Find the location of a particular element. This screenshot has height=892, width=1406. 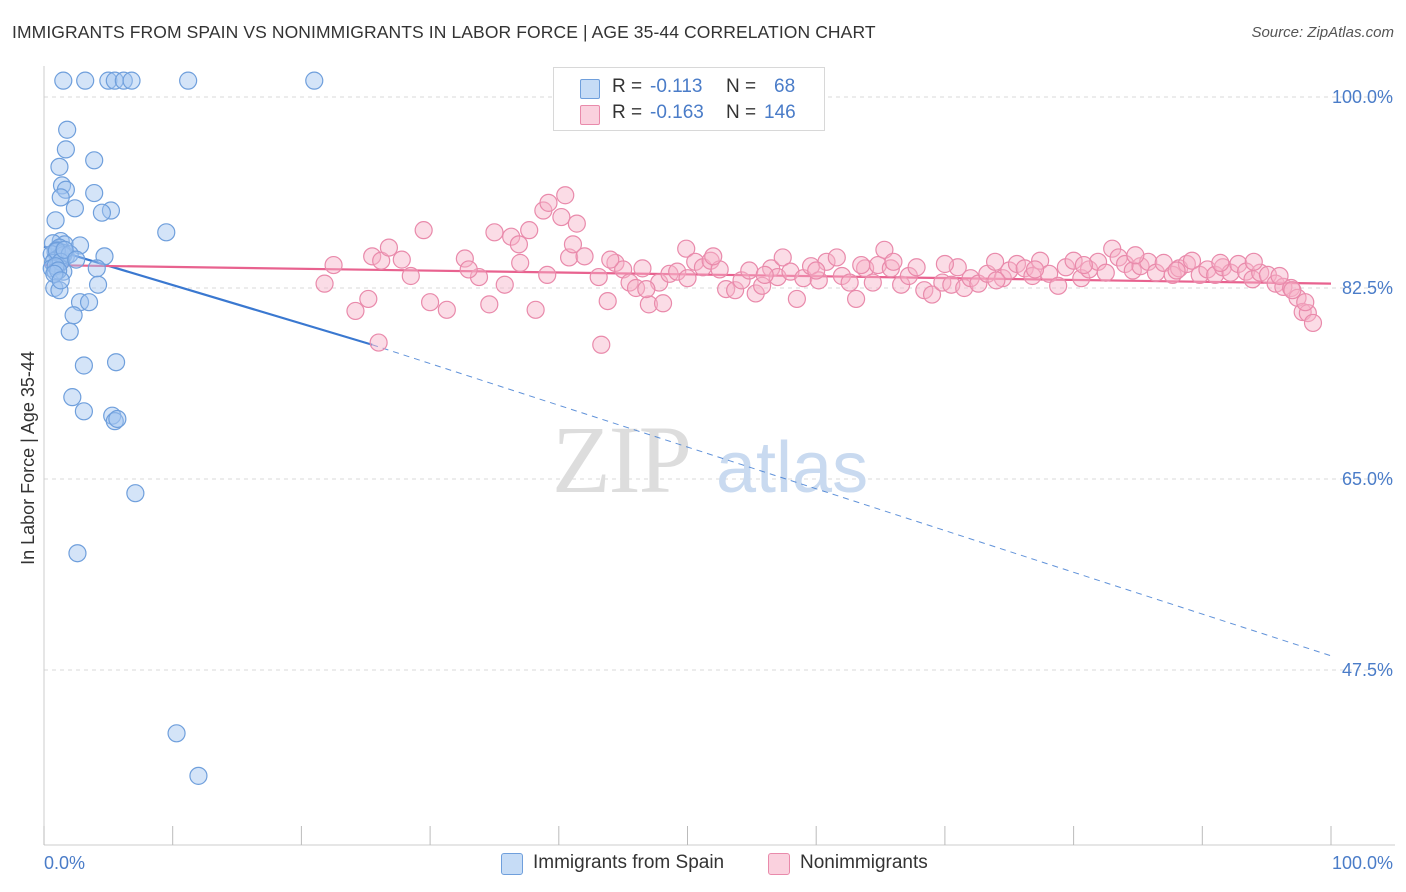

legend-row-nonimmigrants: R = -0.163 N = 146 is located at coordinates (688, 115).